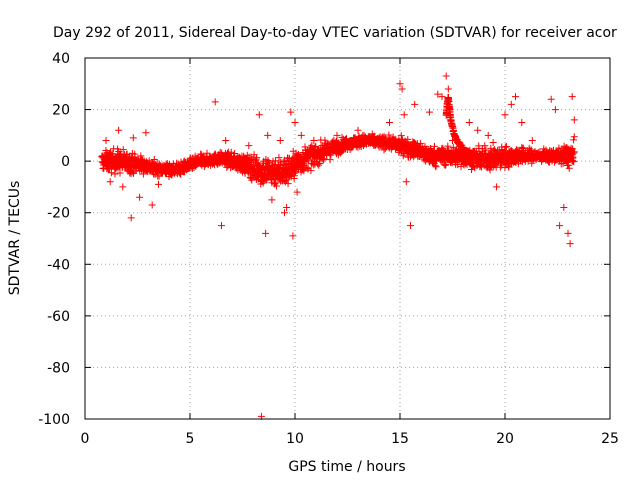 The image size is (640, 480). I want to click on hairpin-point, so click(477, 157).